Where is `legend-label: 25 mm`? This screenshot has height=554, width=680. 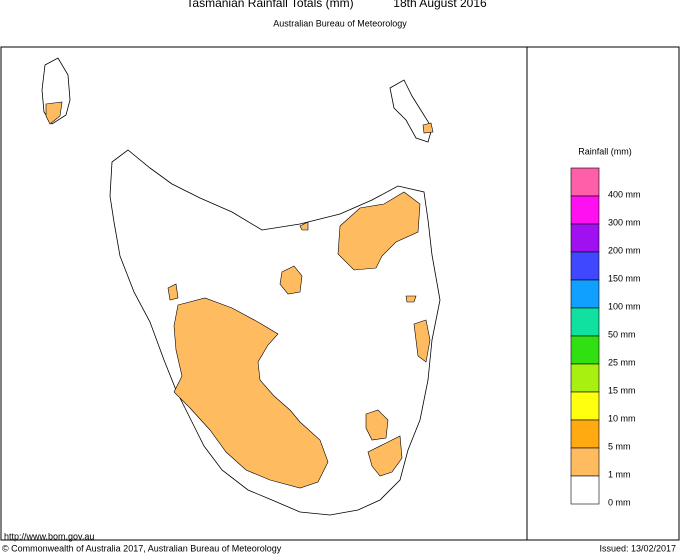 legend-label: 25 mm is located at coordinates (622, 362).